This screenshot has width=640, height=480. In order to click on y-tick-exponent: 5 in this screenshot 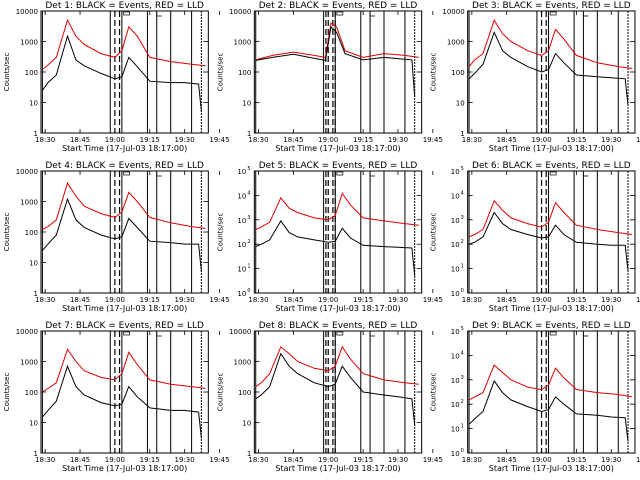, I will do `click(462, 329)`.